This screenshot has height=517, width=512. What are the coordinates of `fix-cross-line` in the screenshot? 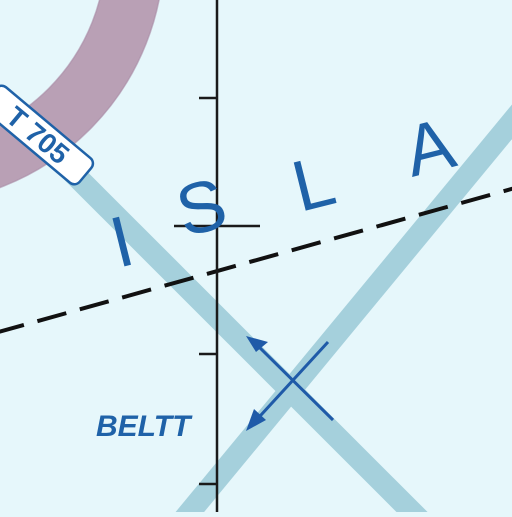 It's located at (289, 384).